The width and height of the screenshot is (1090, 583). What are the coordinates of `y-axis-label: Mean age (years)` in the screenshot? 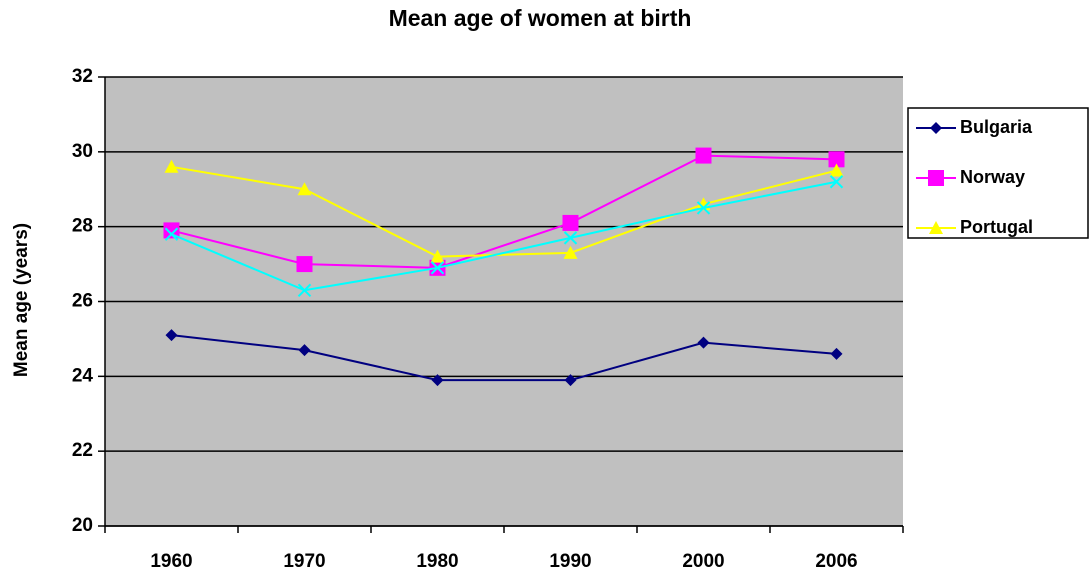 It's located at (21, 300).